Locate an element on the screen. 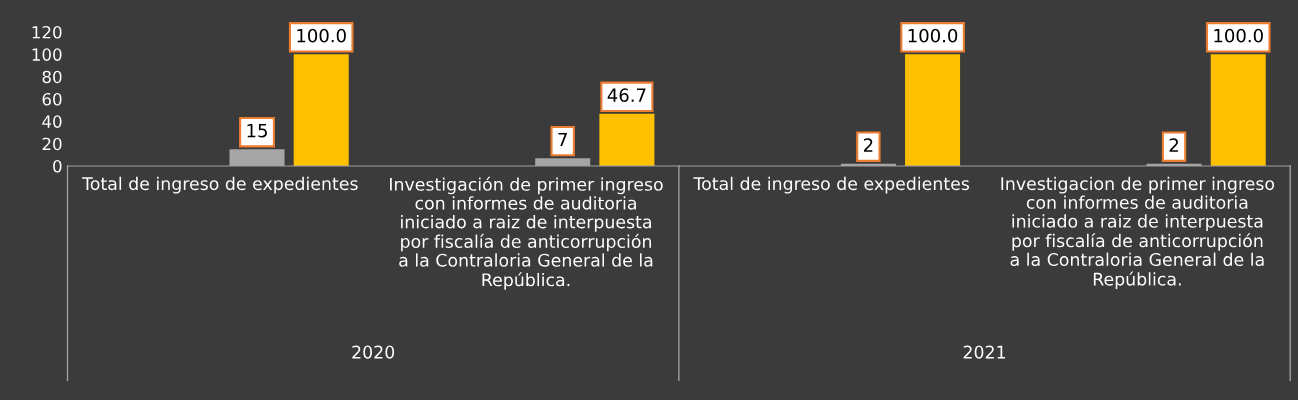 Image resolution: width=1298 pixels, height=400 pixels. y-tick-label: 80 is located at coordinates (52, 77).